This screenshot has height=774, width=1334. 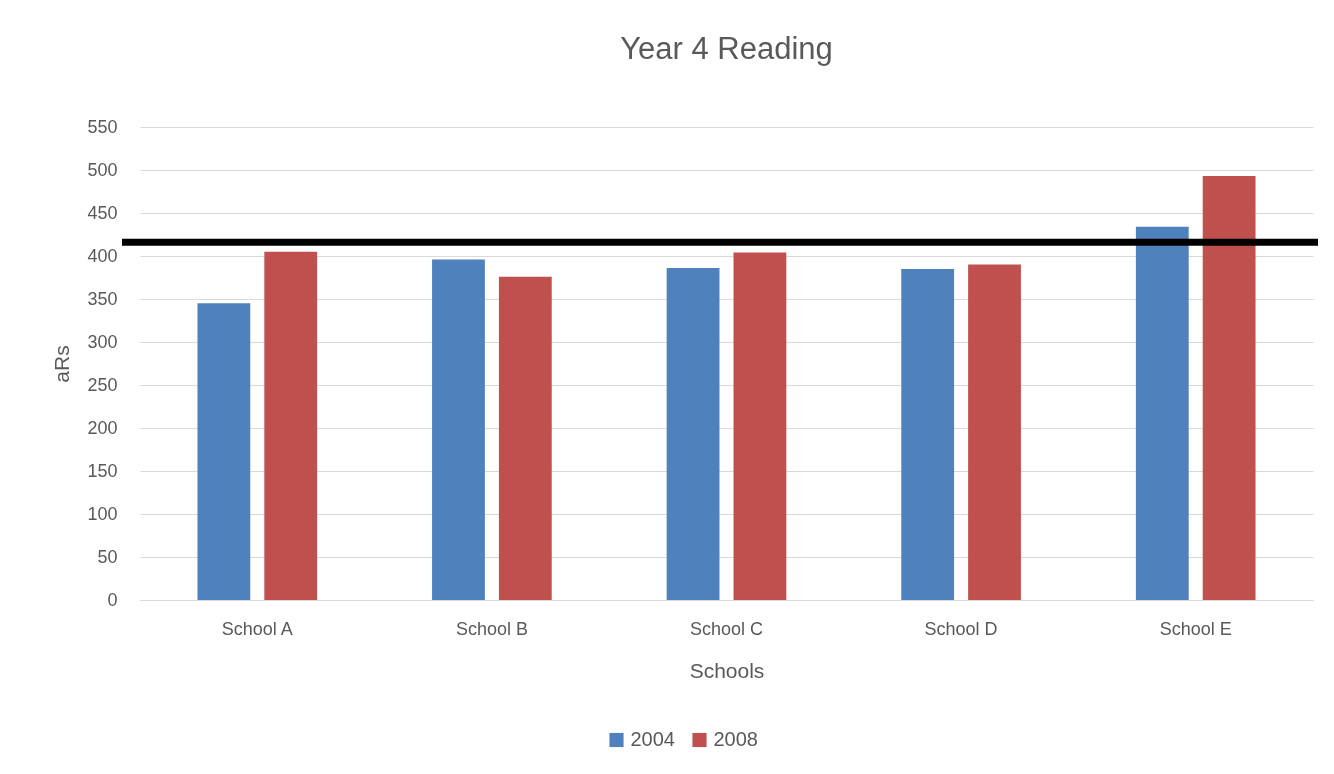 What do you see at coordinates (1195, 628) in the screenshot?
I see `x-tick-label: School E` at bounding box center [1195, 628].